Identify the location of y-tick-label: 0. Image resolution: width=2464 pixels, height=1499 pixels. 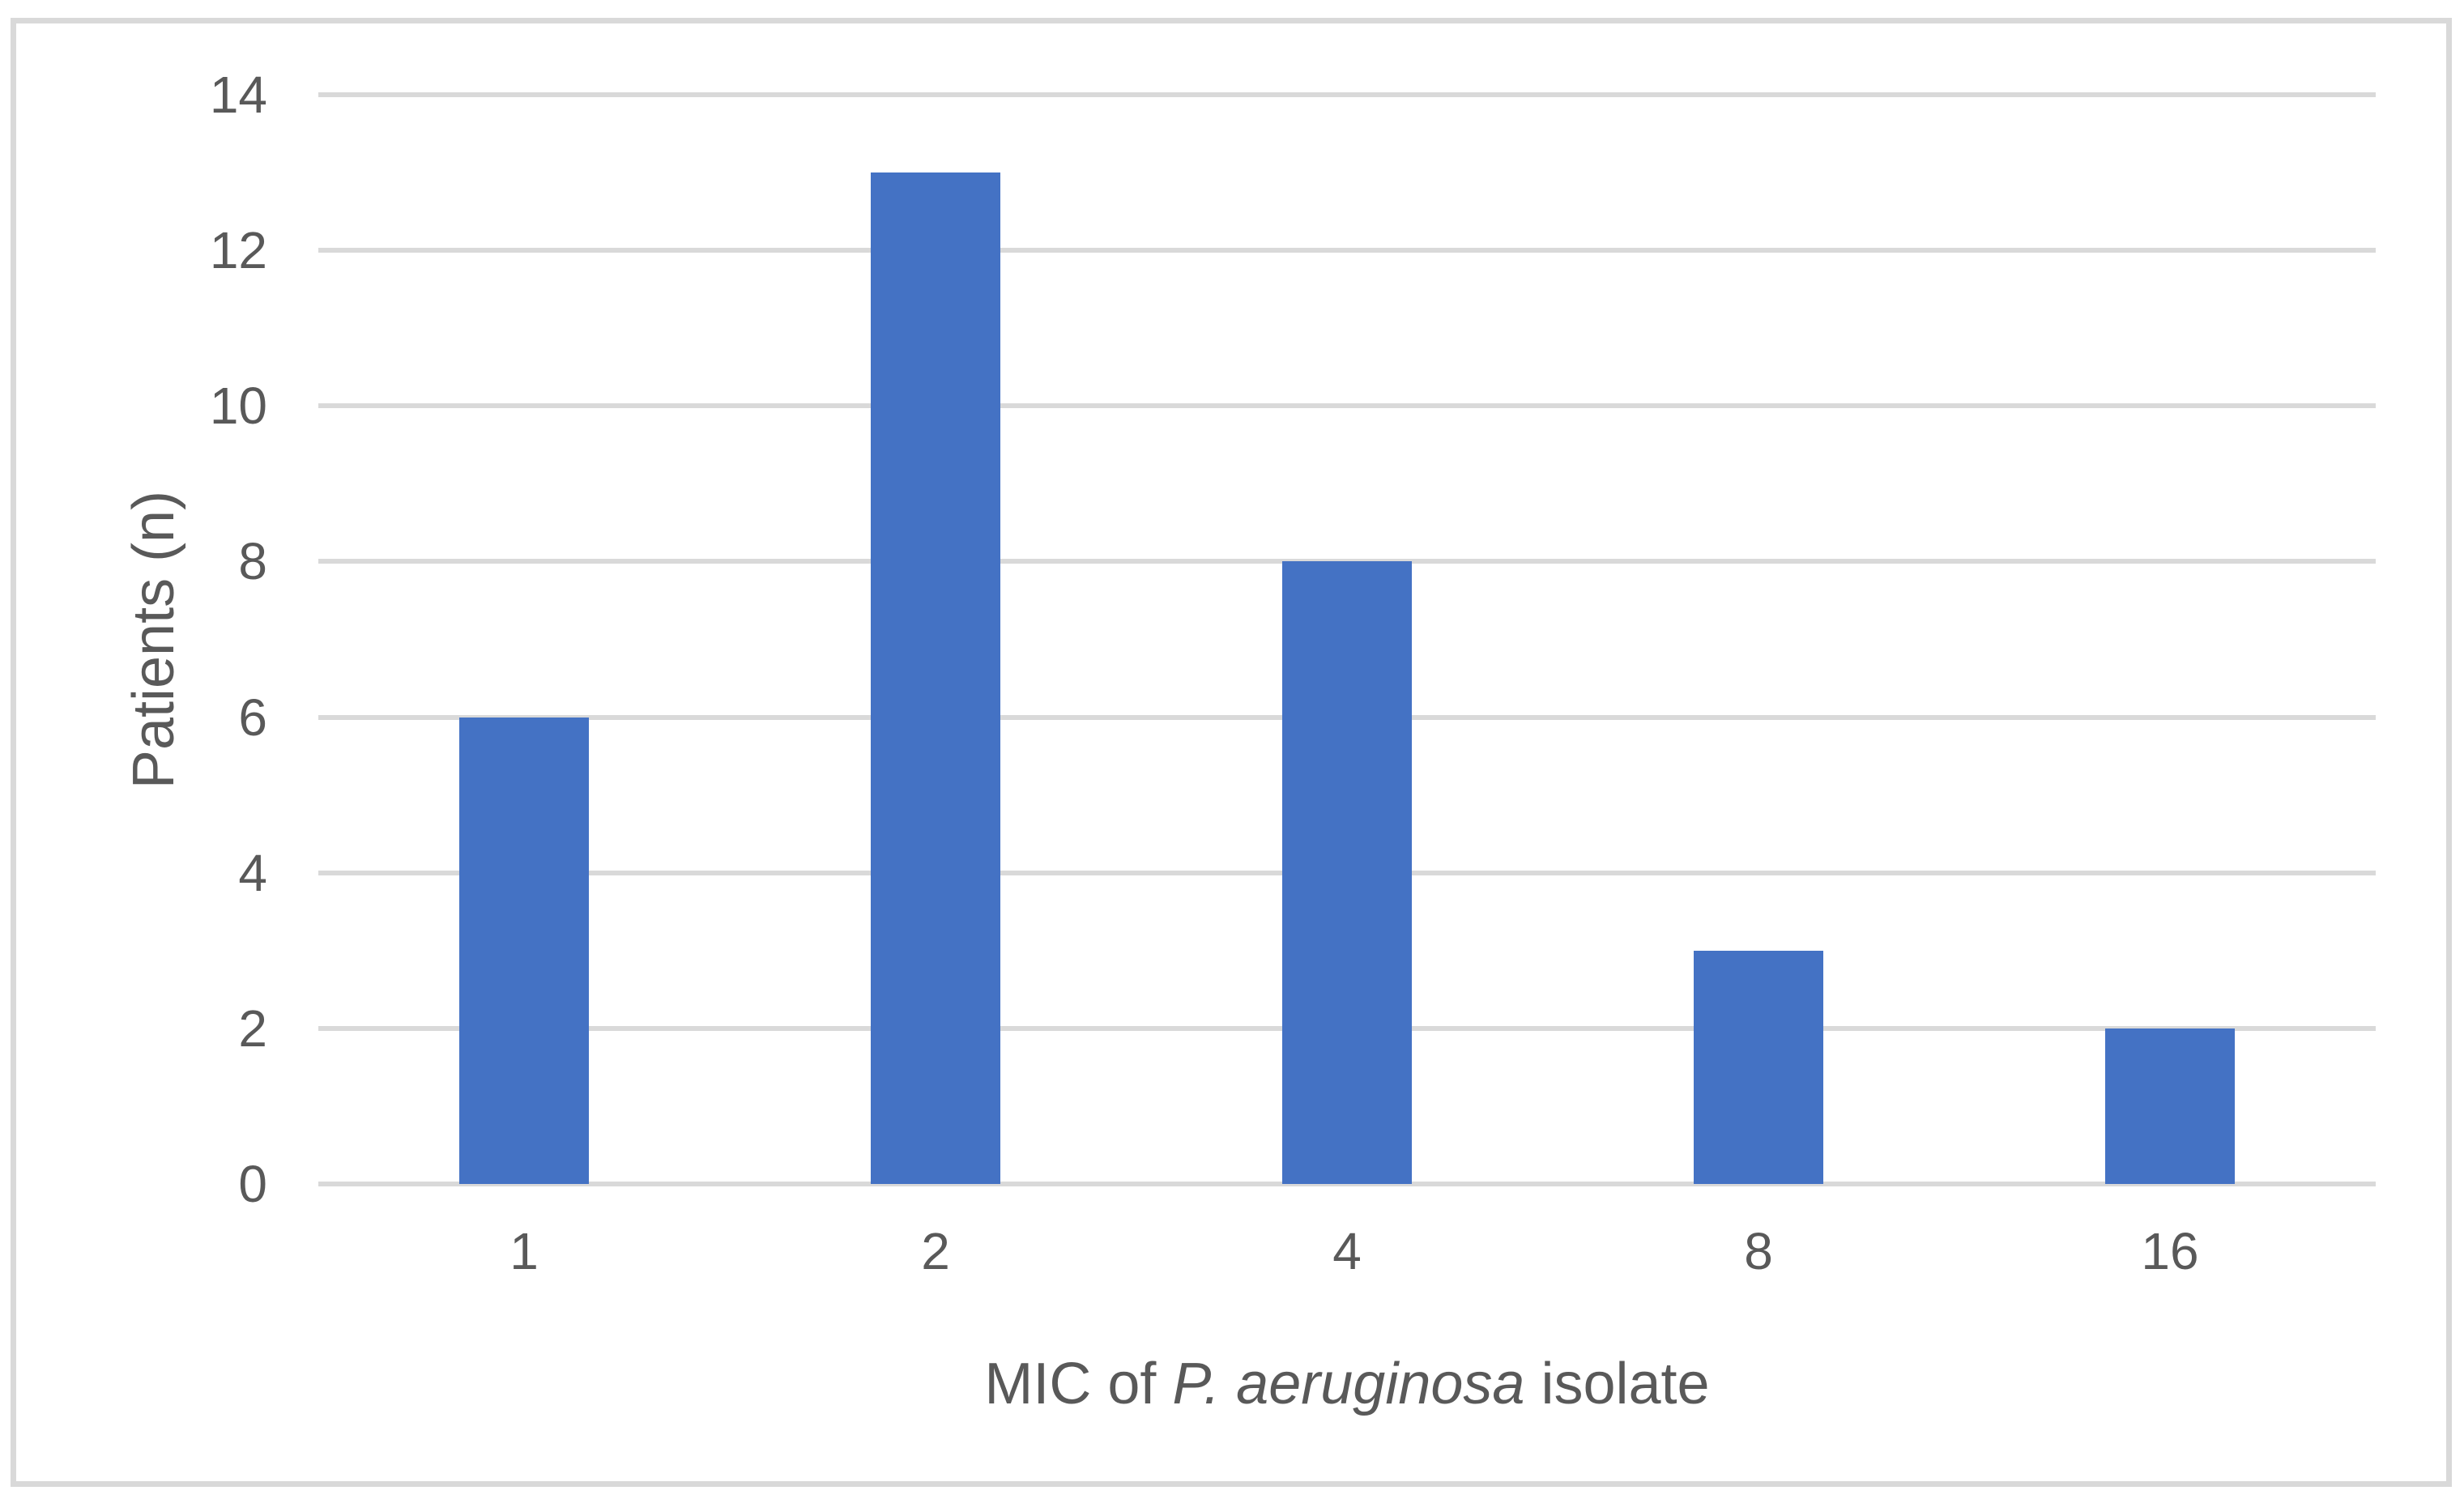
(252, 1184).